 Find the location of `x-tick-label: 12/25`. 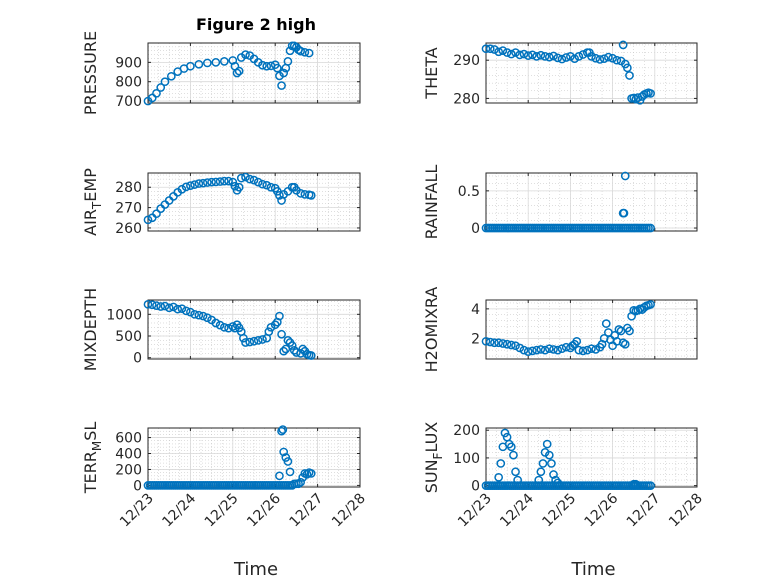

x-tick-label: 12/25 is located at coordinates (559, 511).